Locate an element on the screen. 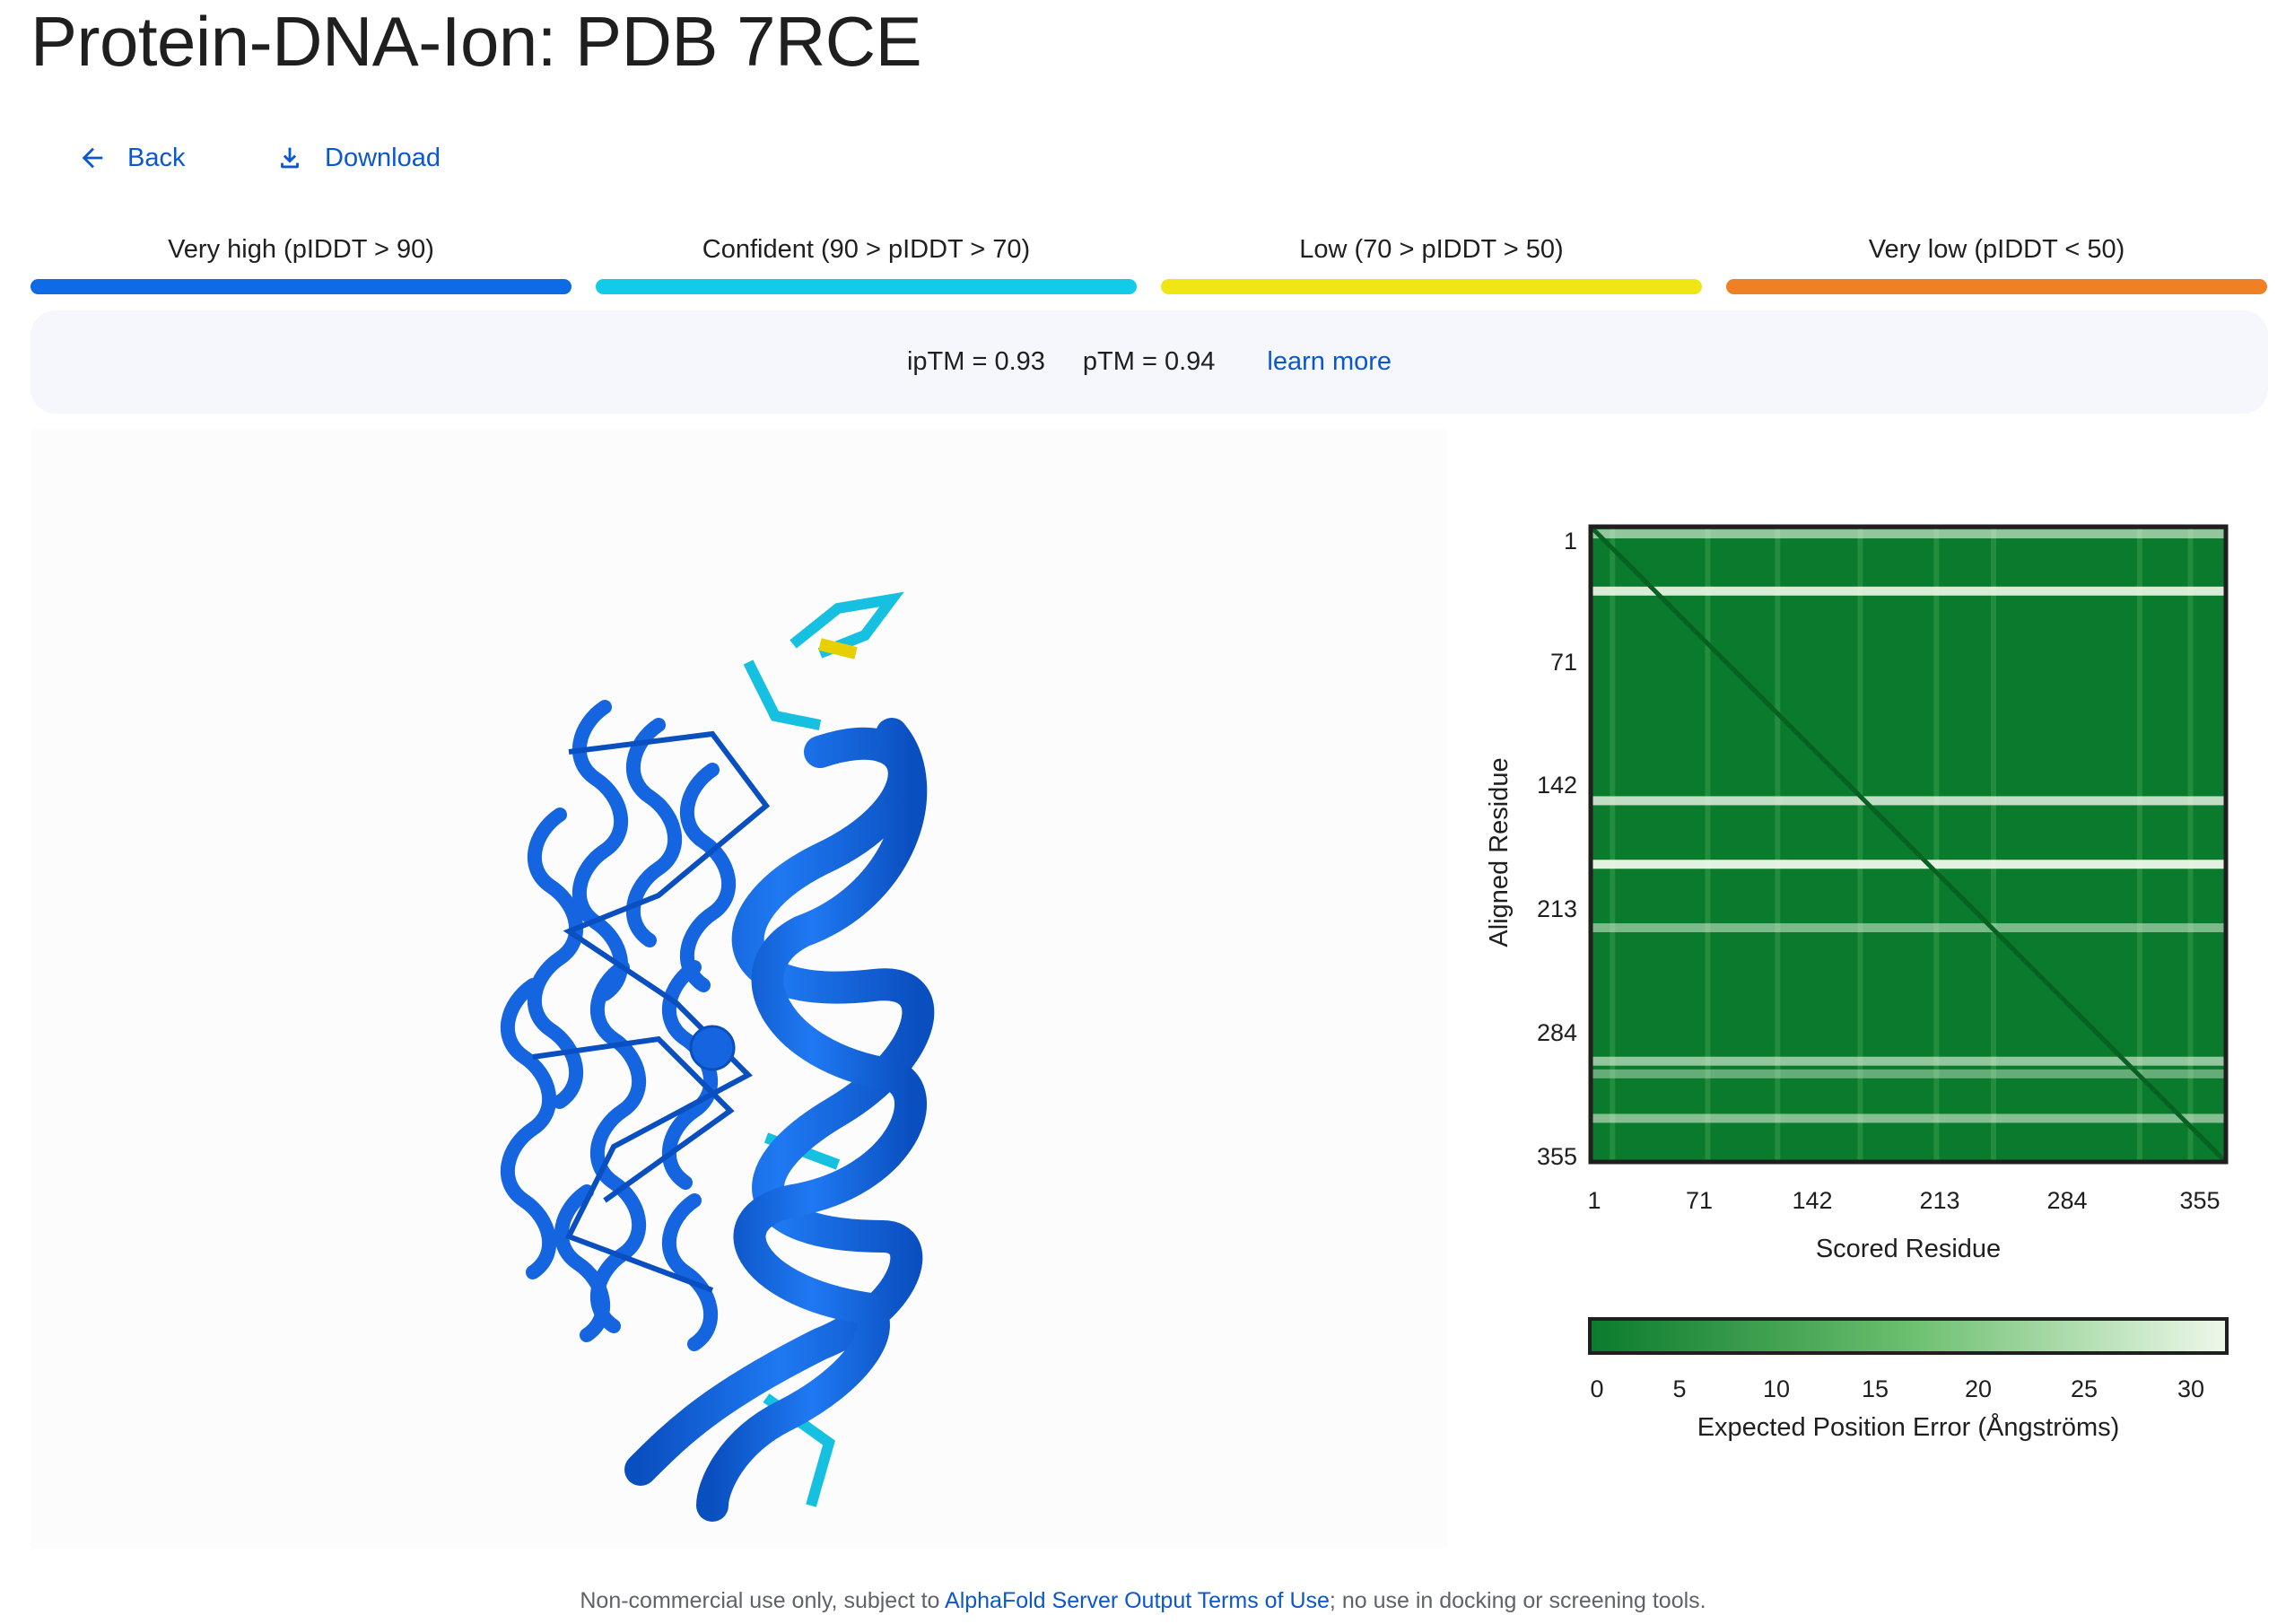 This screenshot has width=2286, height=1624. pae-colorbar-tick: 10 is located at coordinates (1776, 1388).